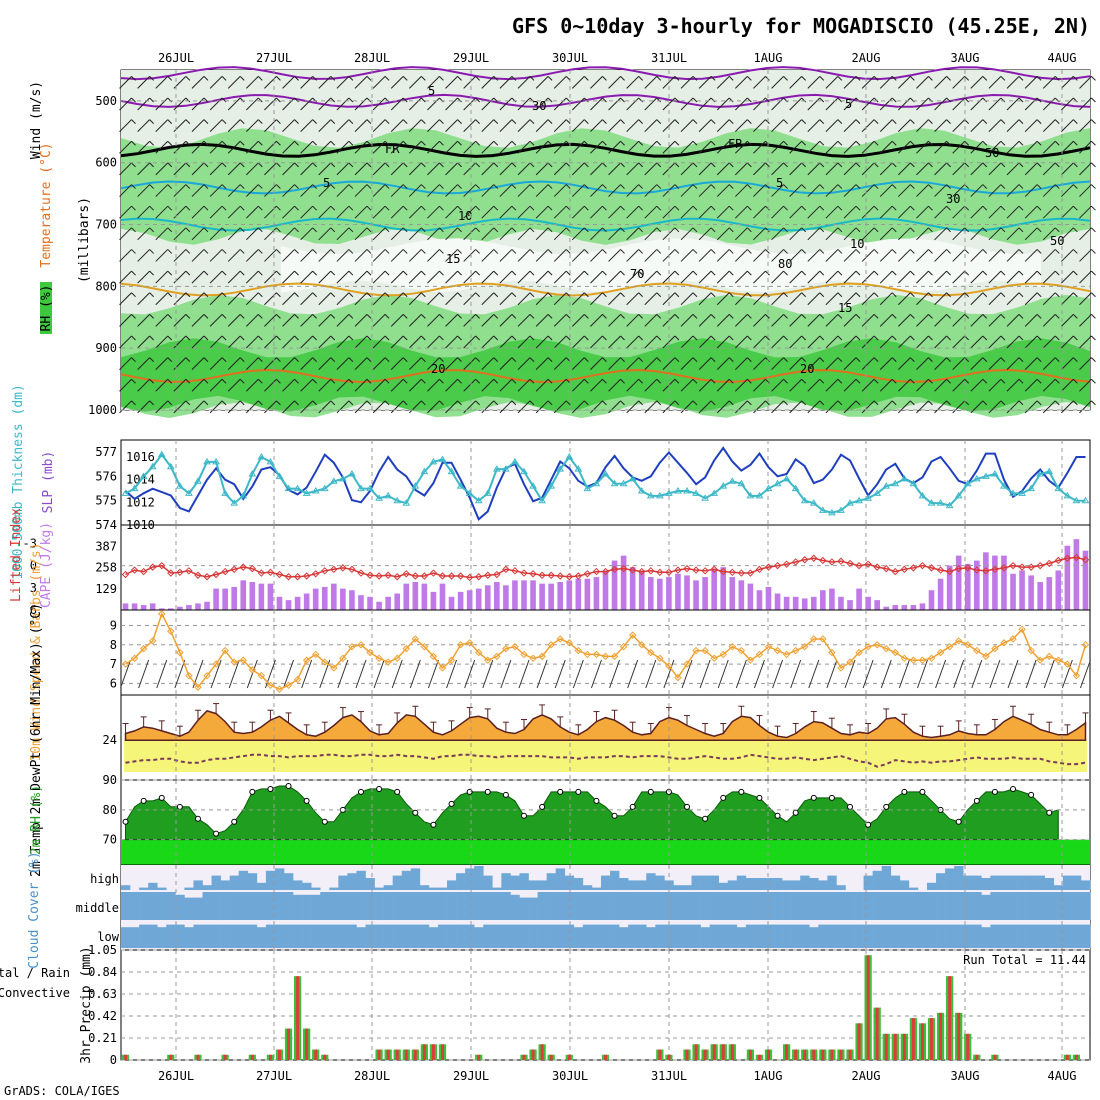 This screenshot has width=1100, height=1100. Describe the element at coordinates (669, 58) in the screenshot. I see `top-date-5: 31JUL` at that location.